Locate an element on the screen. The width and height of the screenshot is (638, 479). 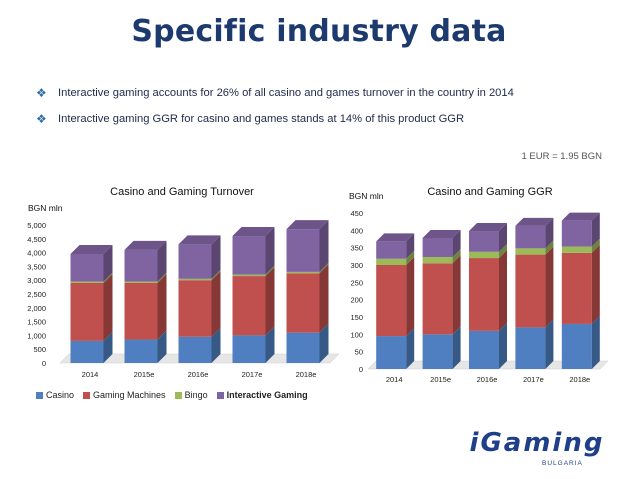
y-tick-label: 350 is located at coordinates (356, 248).